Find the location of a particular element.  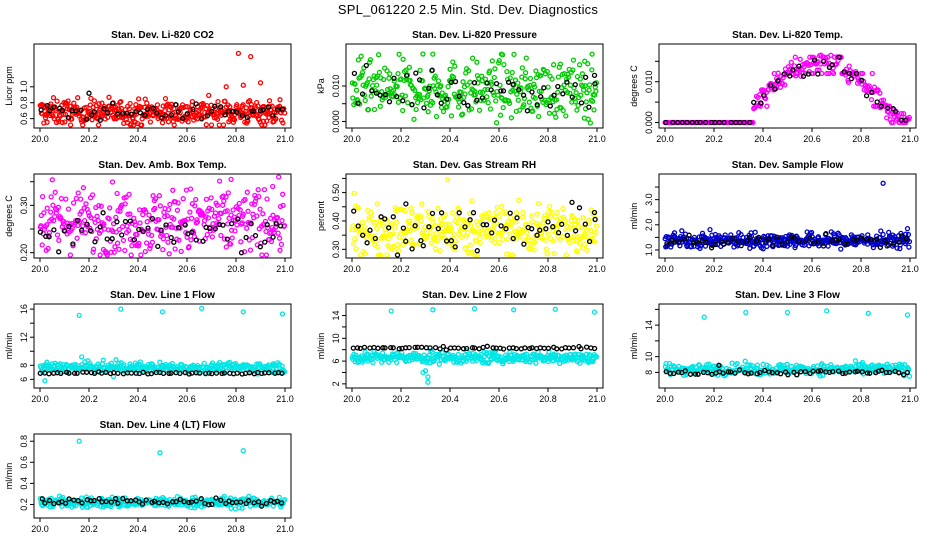

subplot-title: Stan. Dev. Li-820 Temp. is located at coordinates (787, 35).